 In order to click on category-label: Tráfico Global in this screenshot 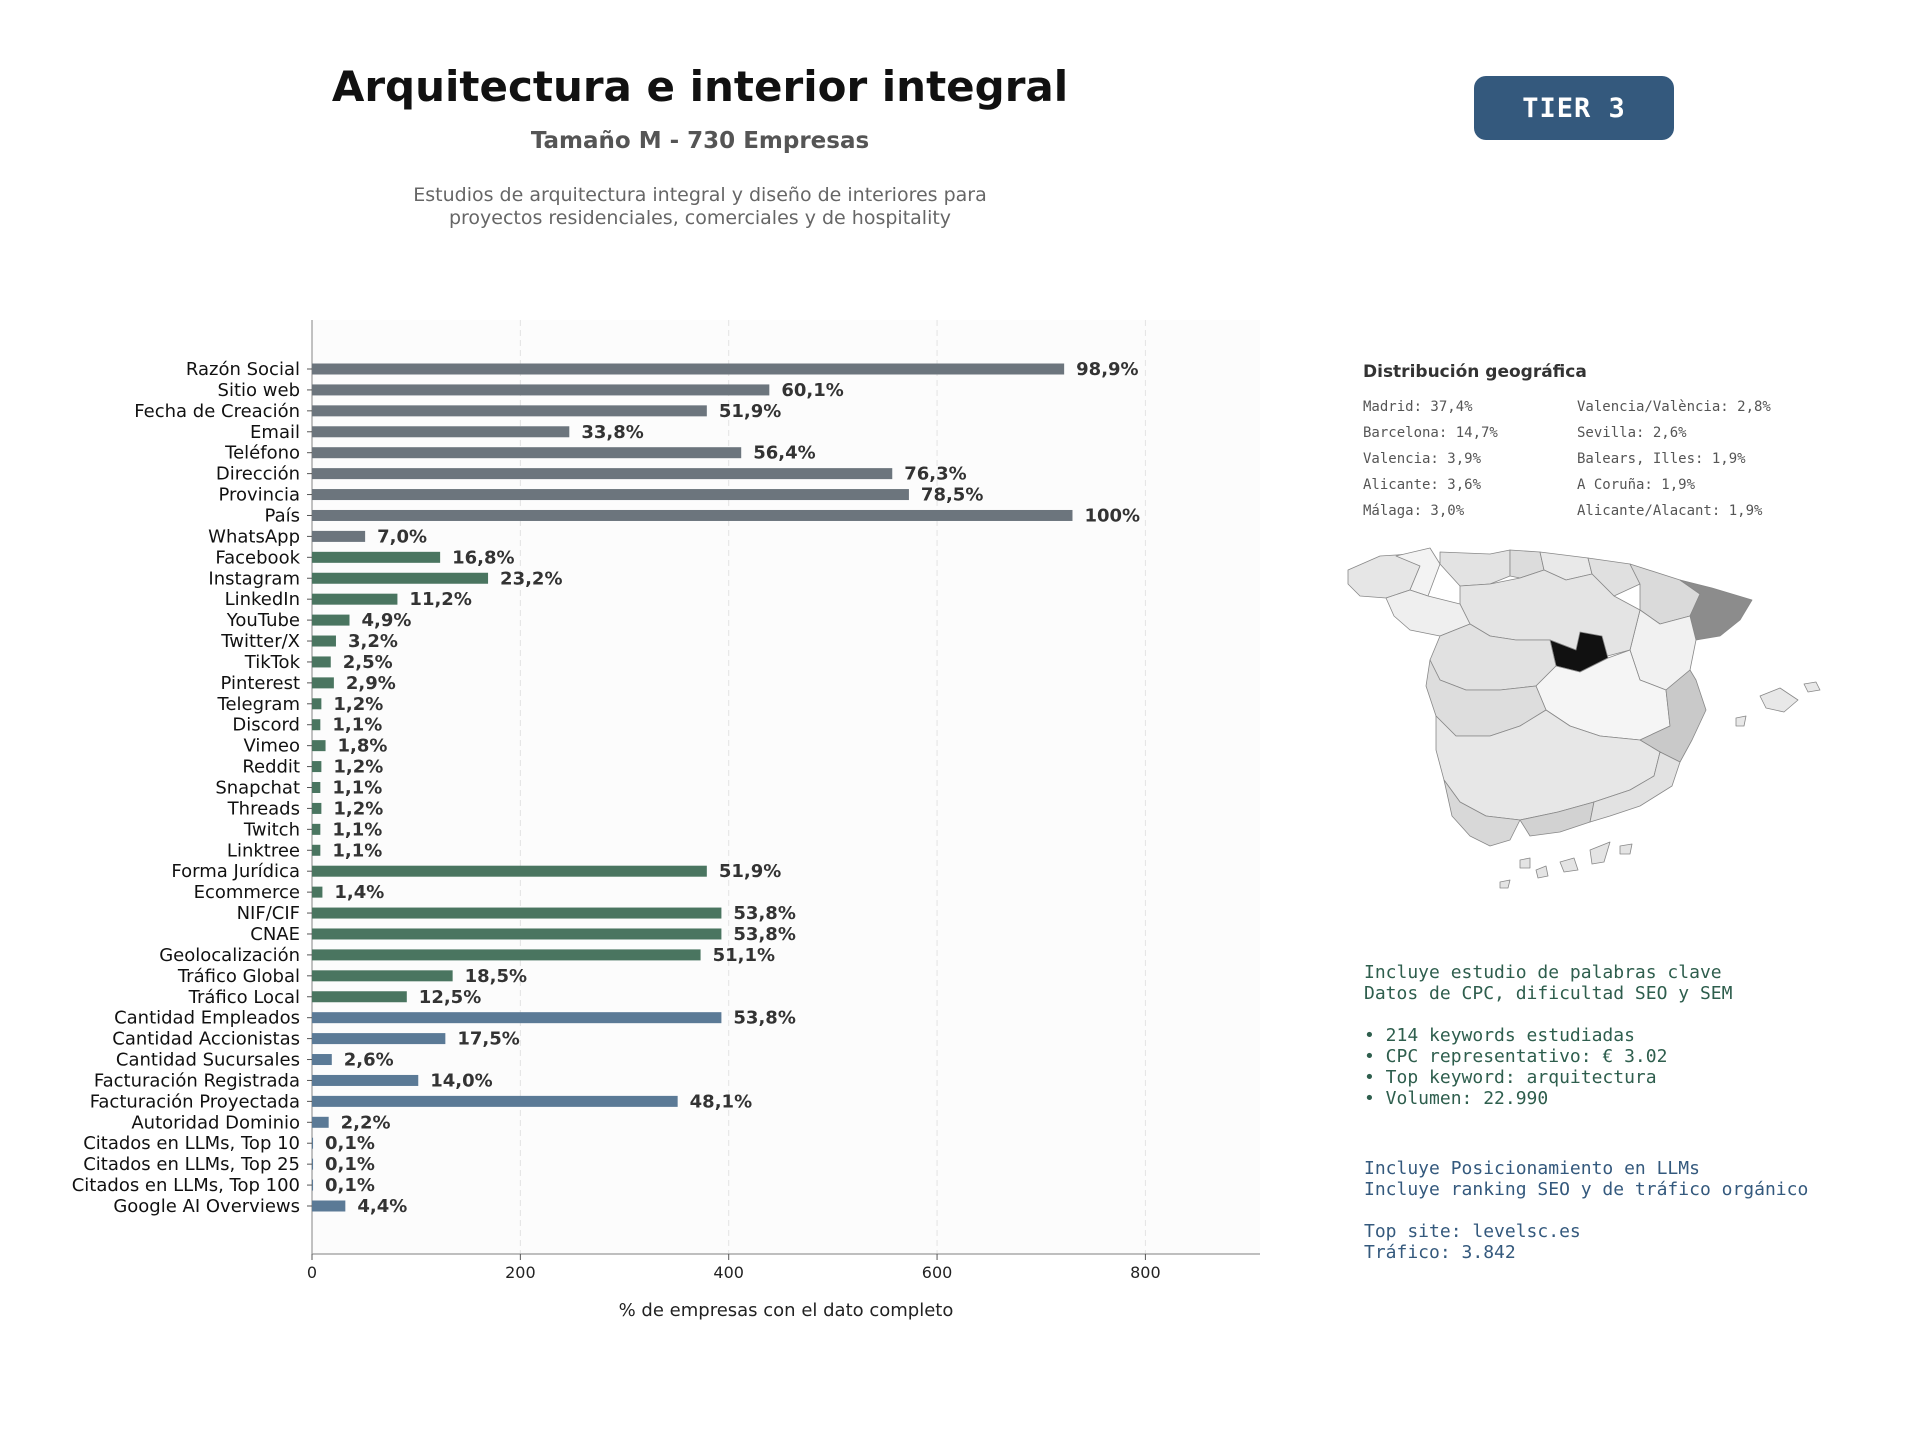, I will do `click(238, 976)`.